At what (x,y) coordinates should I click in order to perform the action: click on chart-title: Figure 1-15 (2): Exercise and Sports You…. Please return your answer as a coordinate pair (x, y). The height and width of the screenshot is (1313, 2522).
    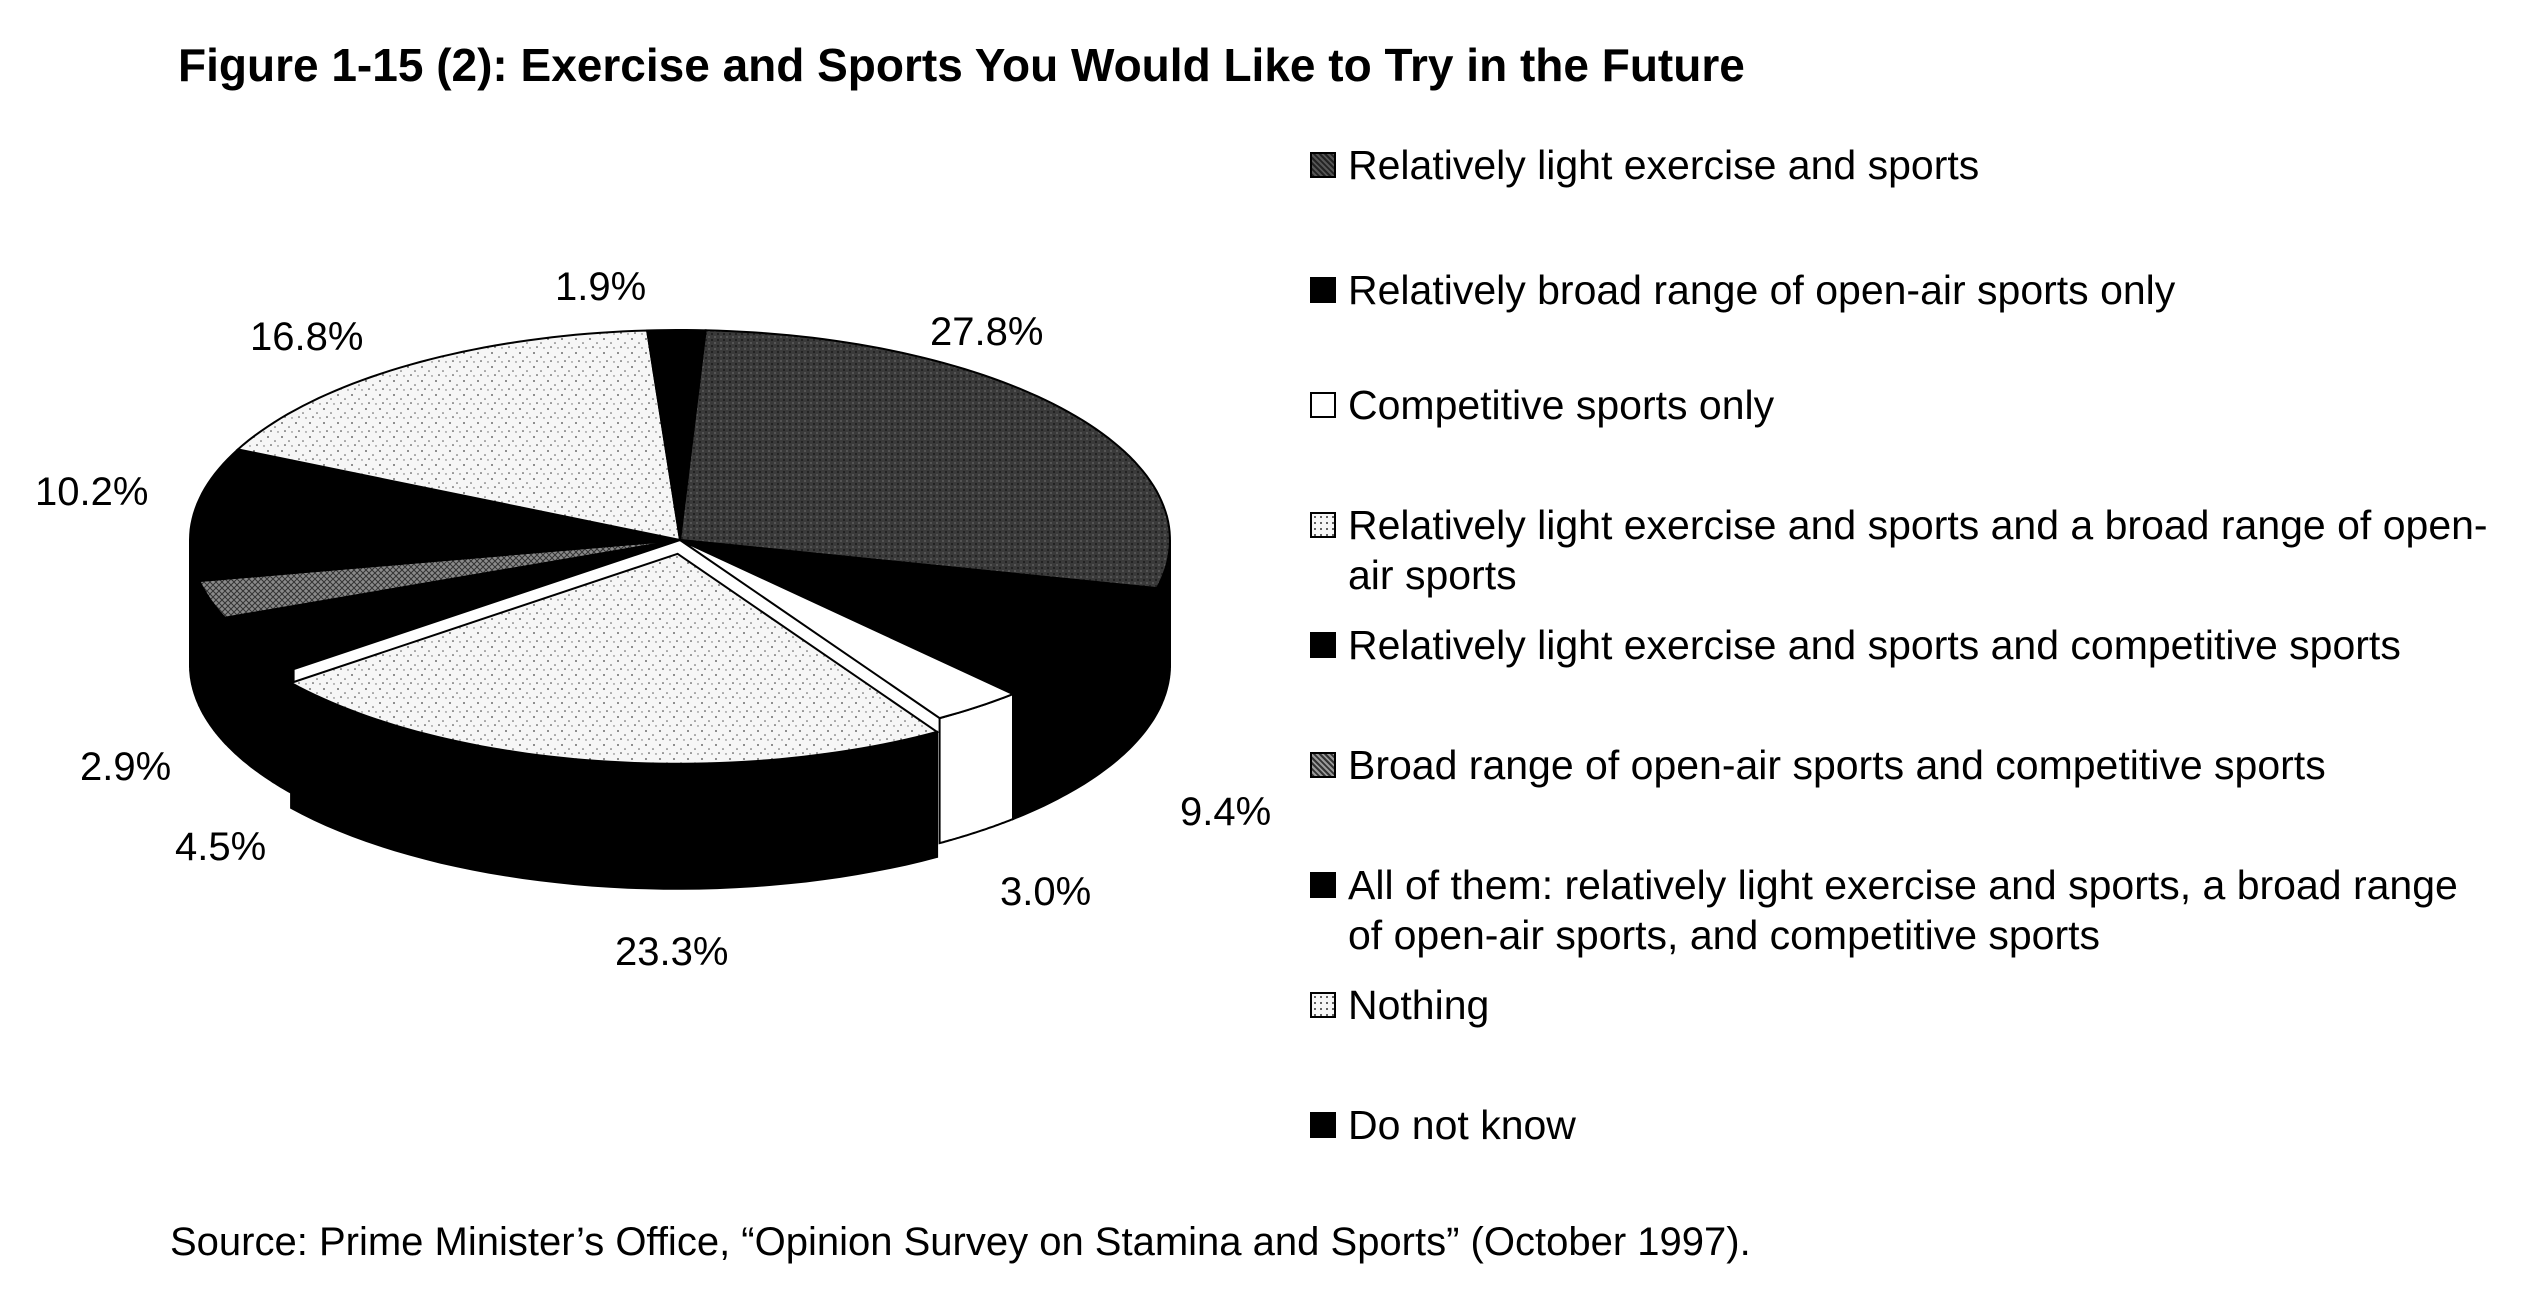
    Looking at the image, I should click on (961, 65).